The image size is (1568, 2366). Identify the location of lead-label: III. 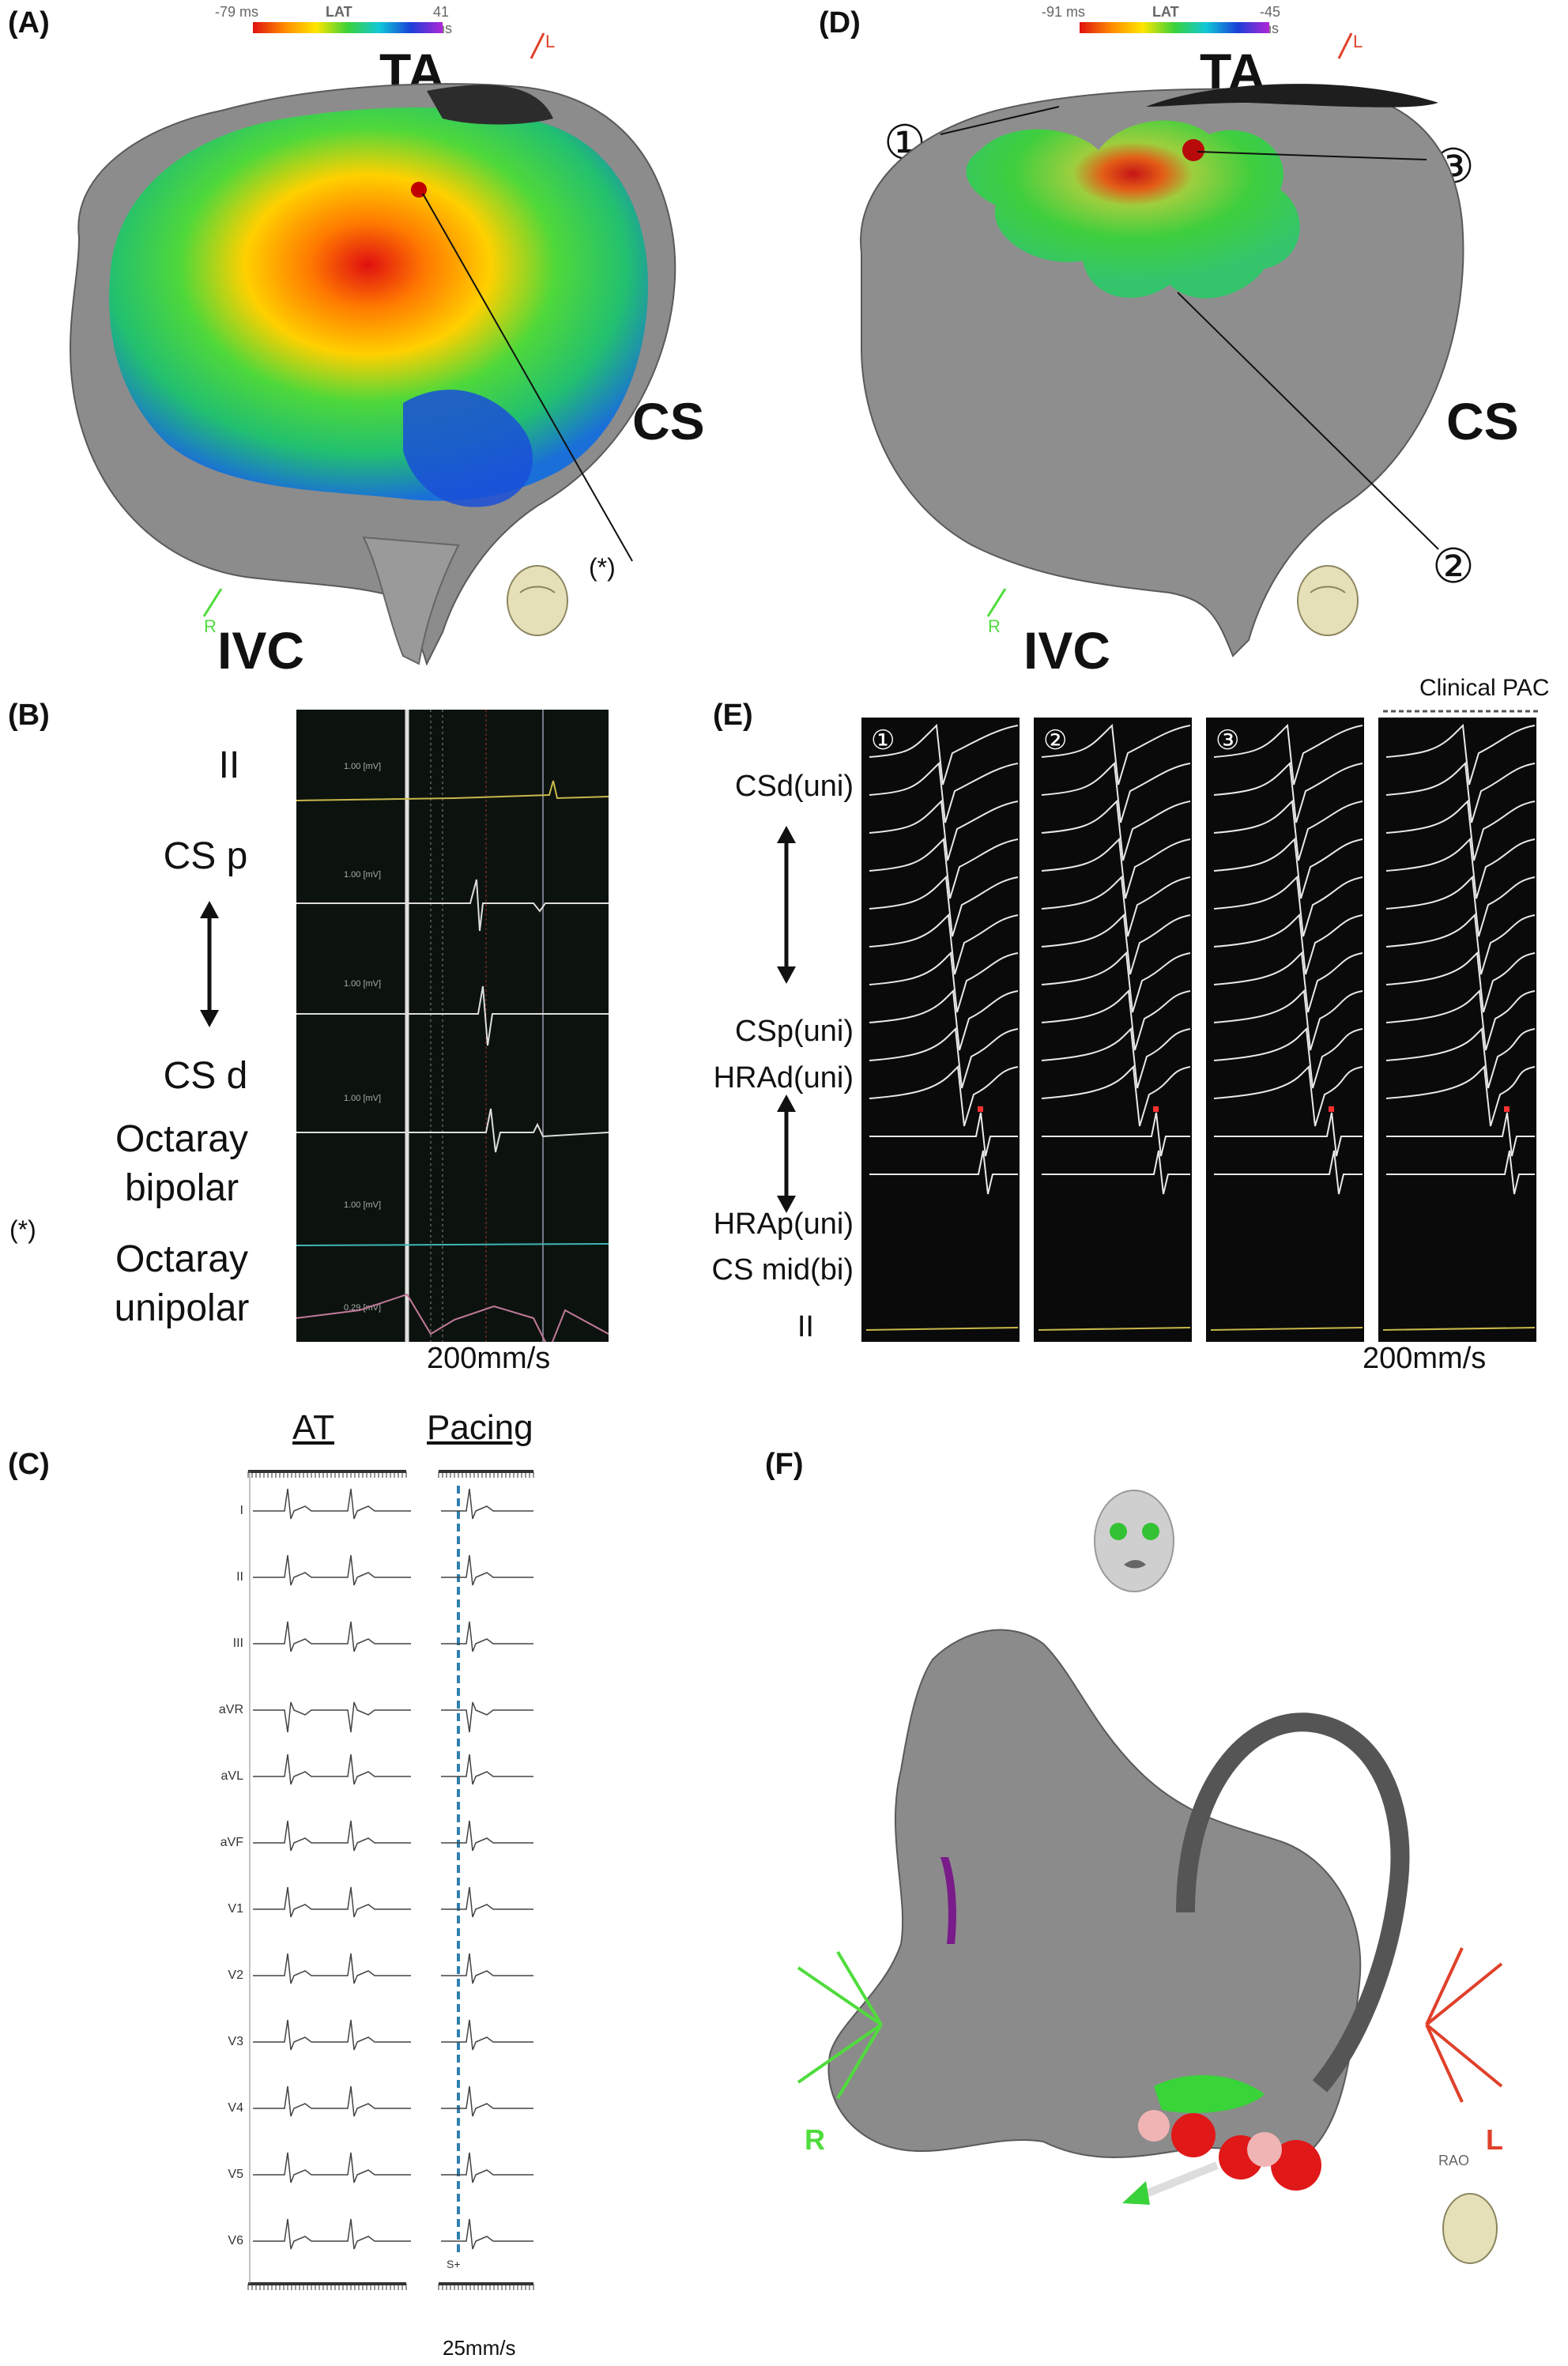
(238, 1643).